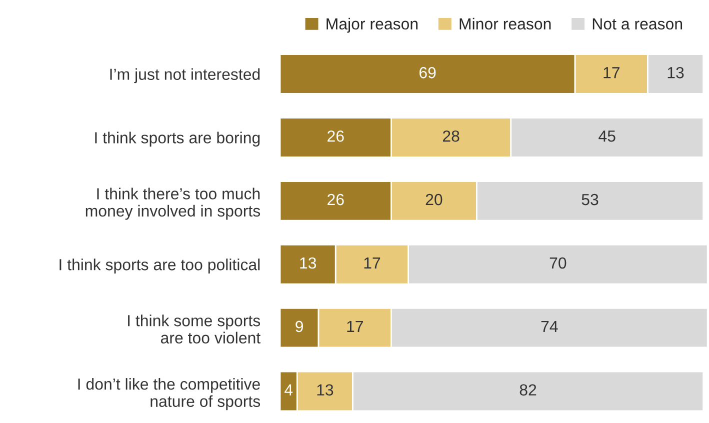 The width and height of the screenshot is (709, 423). What do you see at coordinates (299, 326) in the screenshot?
I see `data-label: 9` at bounding box center [299, 326].